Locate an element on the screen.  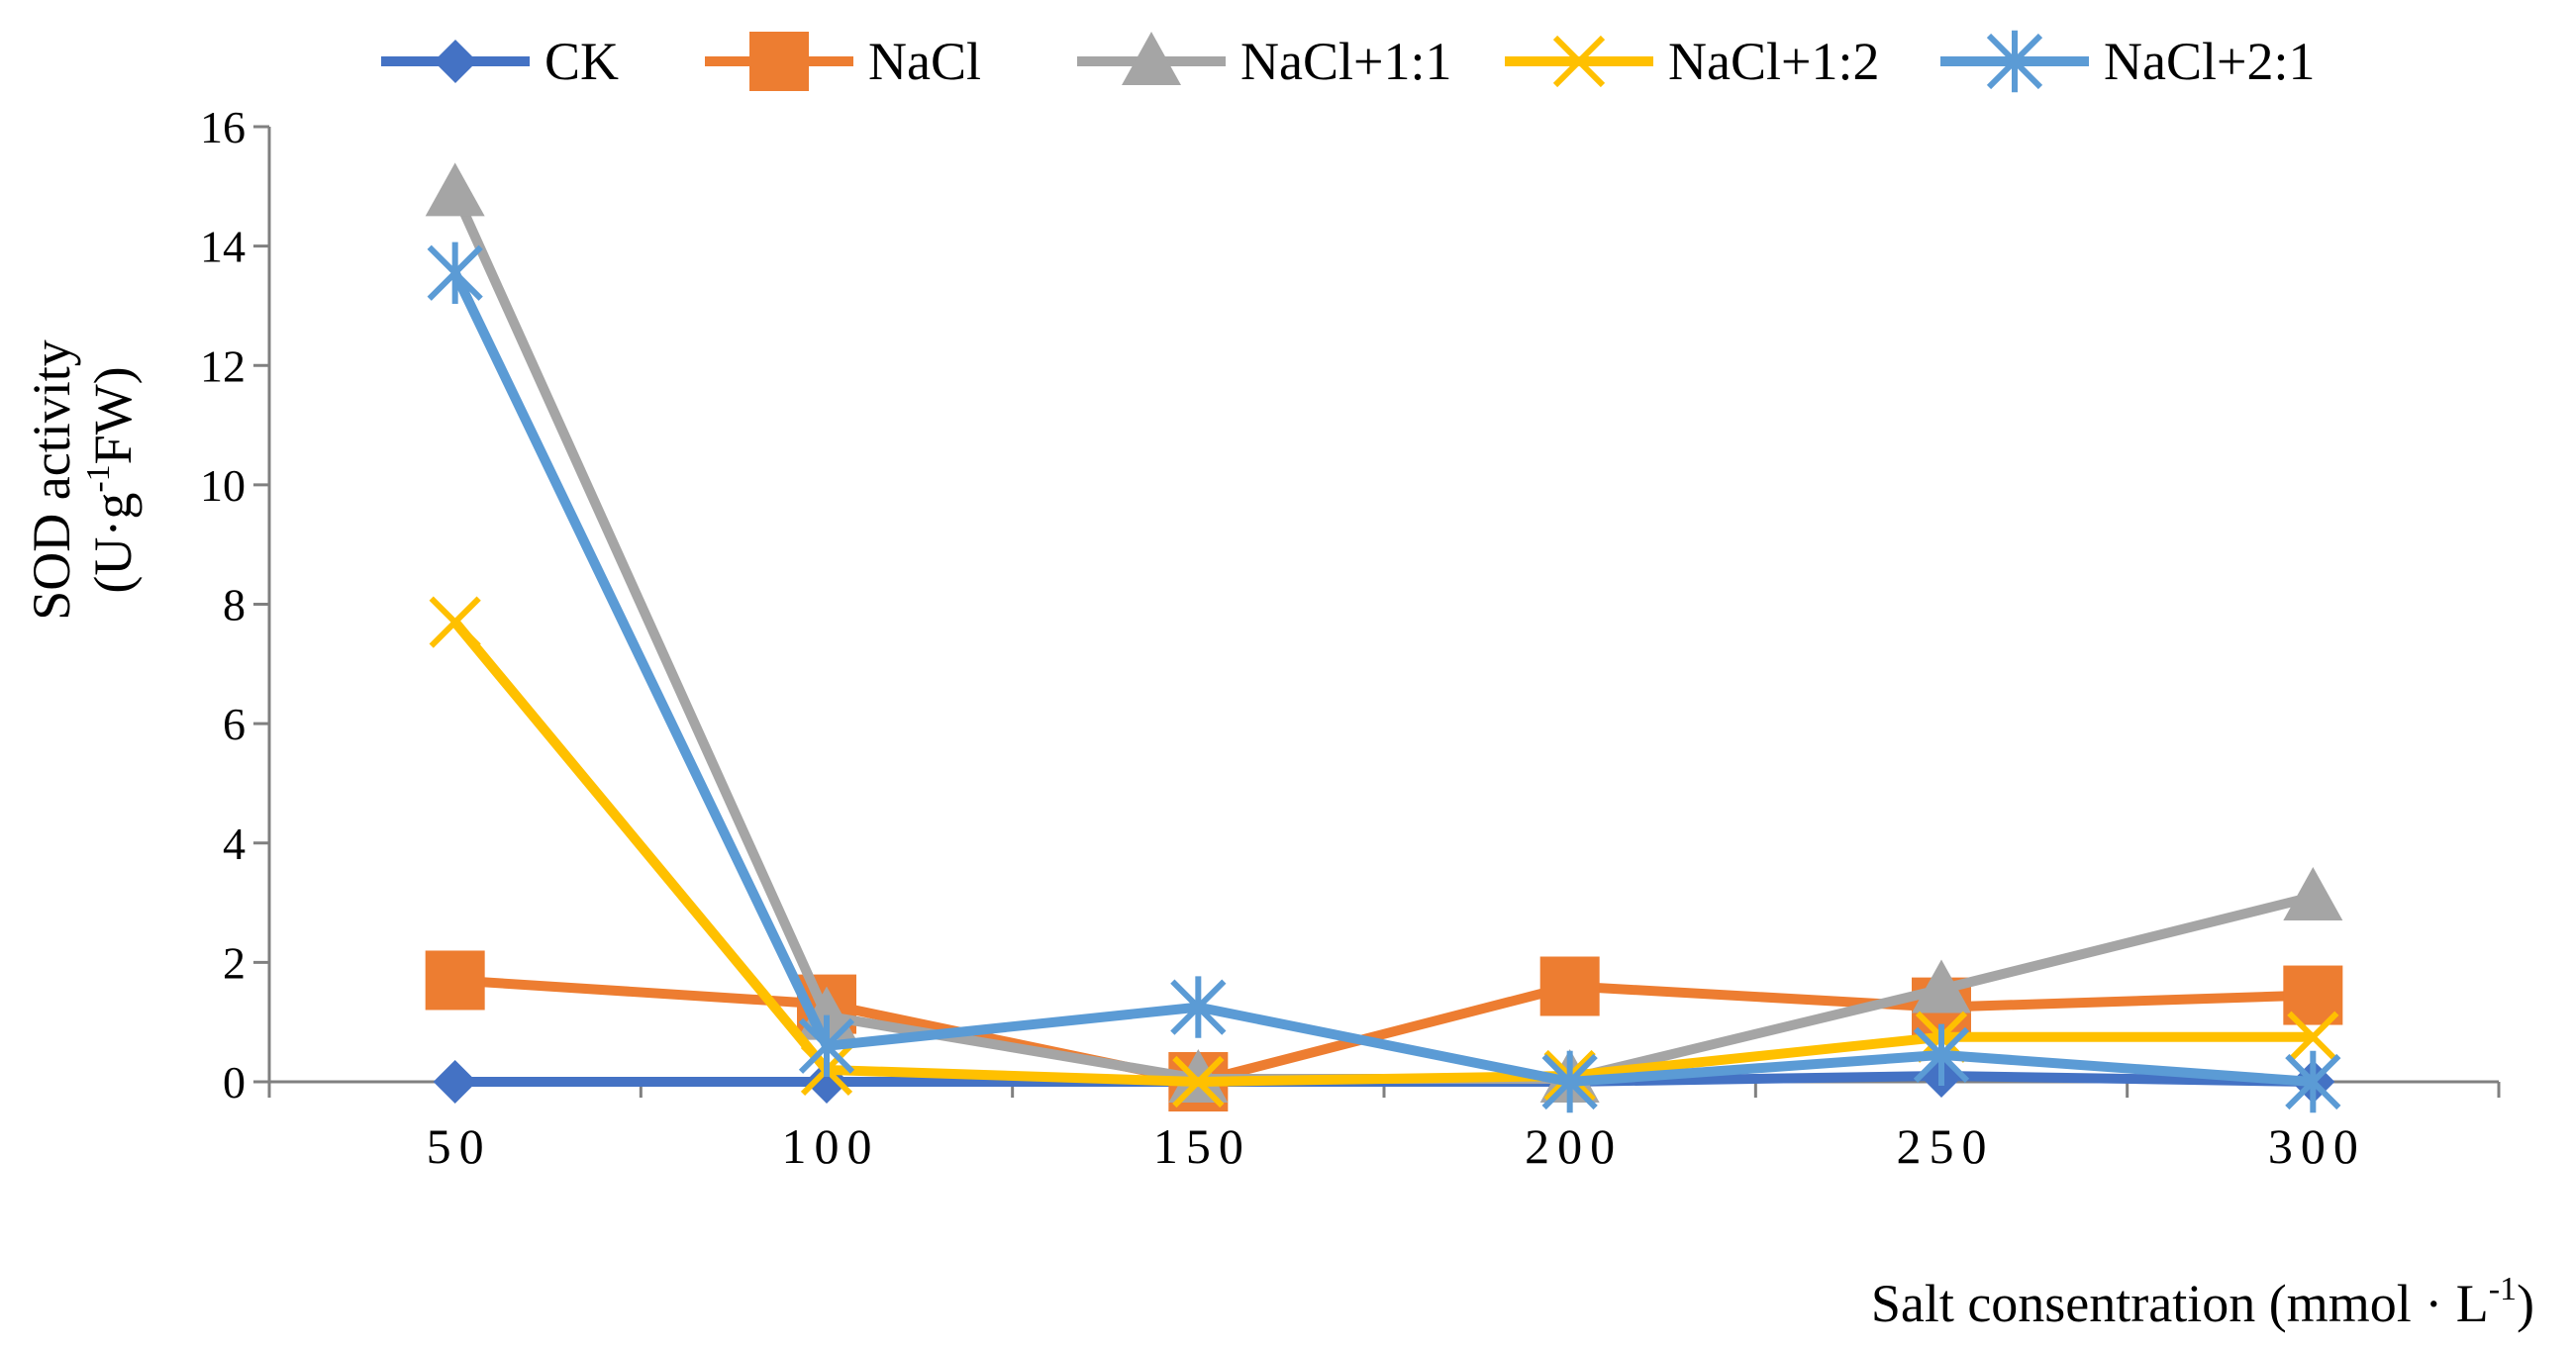
x-tick-label: 150 is located at coordinates (1202, 1146).